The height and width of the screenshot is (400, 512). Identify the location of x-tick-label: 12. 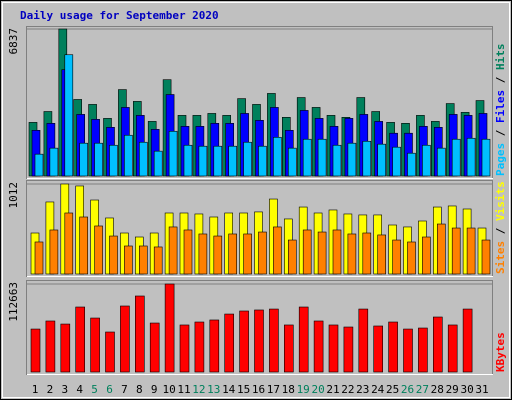
(198, 389).